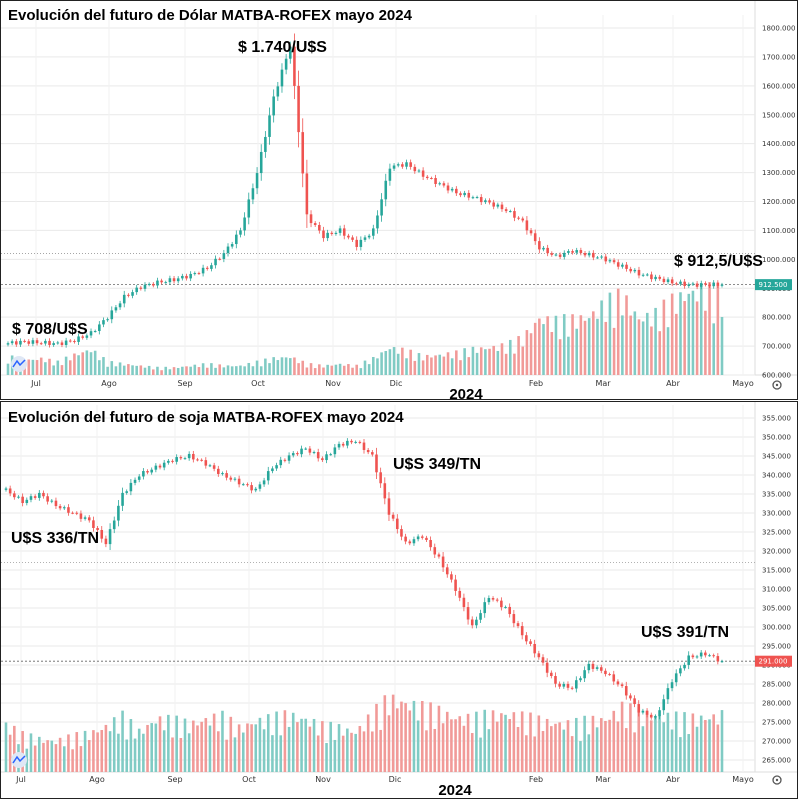  What do you see at coordinates (258, 383) in the screenshot?
I see `x-tick-label: Oct` at bounding box center [258, 383].